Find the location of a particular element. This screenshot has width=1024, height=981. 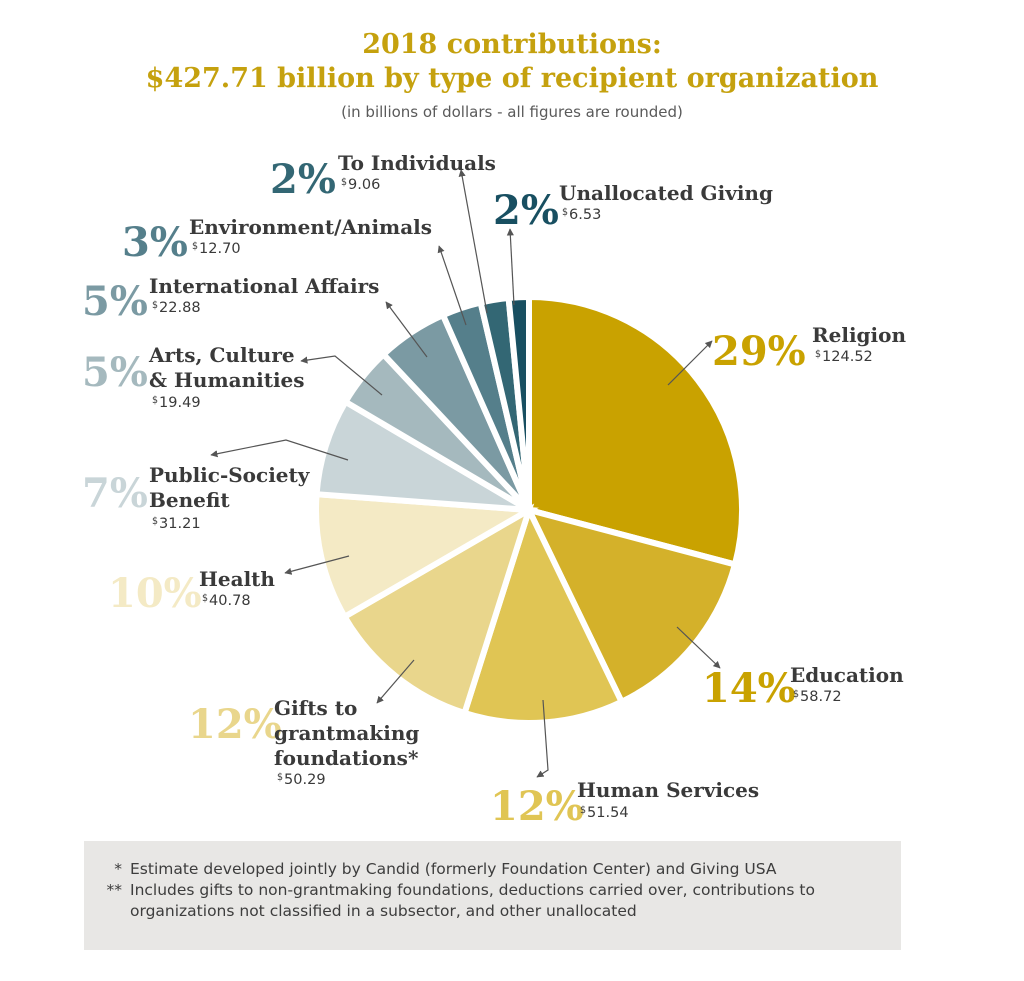

percent-label: 7% is located at coordinates (115, 493).